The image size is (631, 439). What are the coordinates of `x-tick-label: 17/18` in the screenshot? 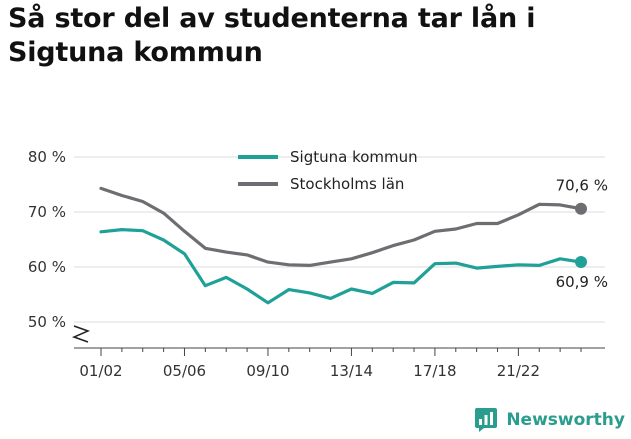 It's located at (434, 371).